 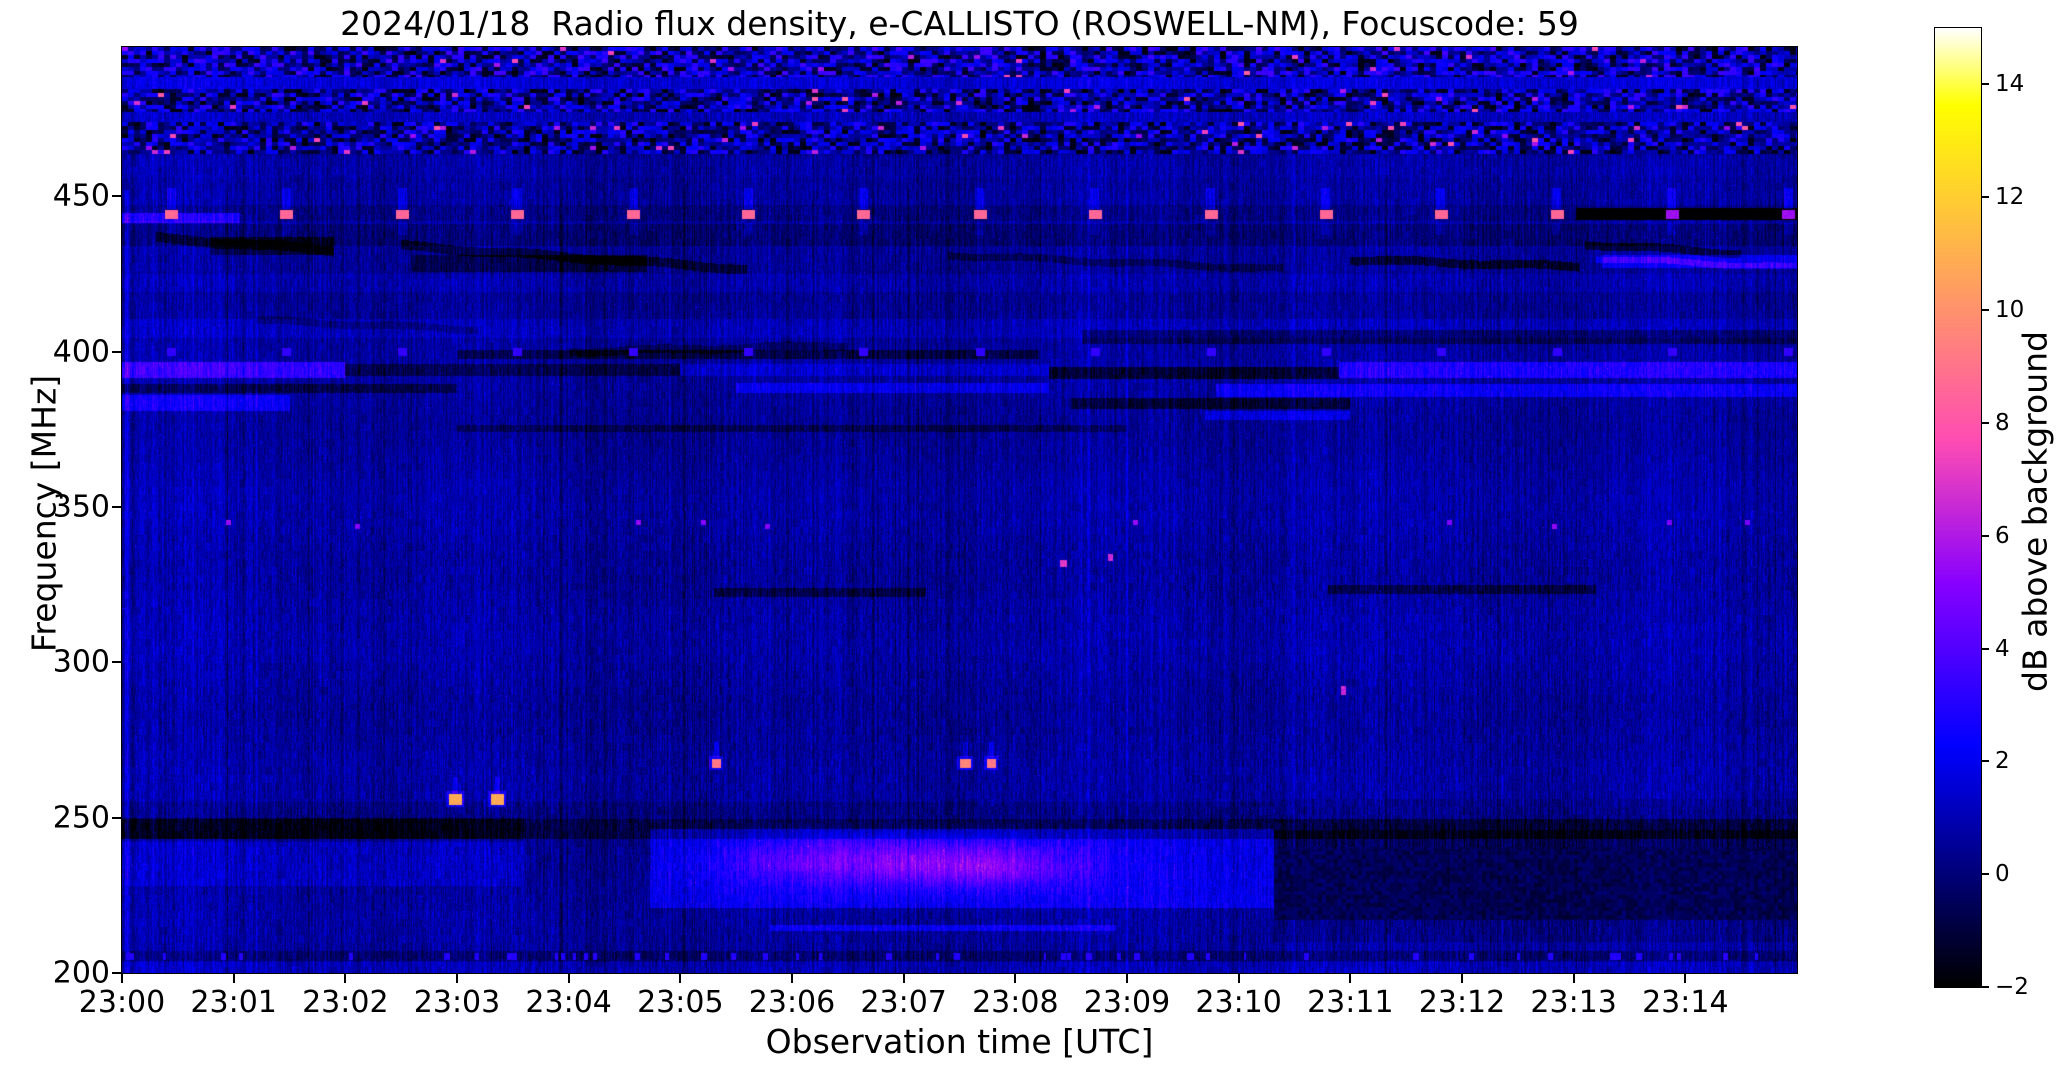 I want to click on colorbar-tick-label: 2, so click(x=2002, y=761).